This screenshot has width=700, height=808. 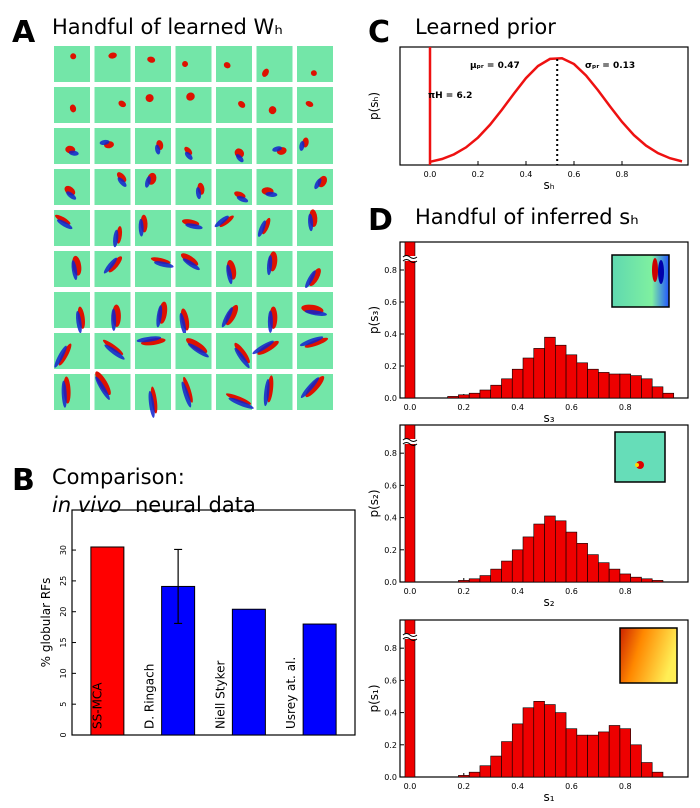 What do you see at coordinates (390, 550) in the screenshot?
I see `y-tick-label: 0.2` at bounding box center [390, 550].